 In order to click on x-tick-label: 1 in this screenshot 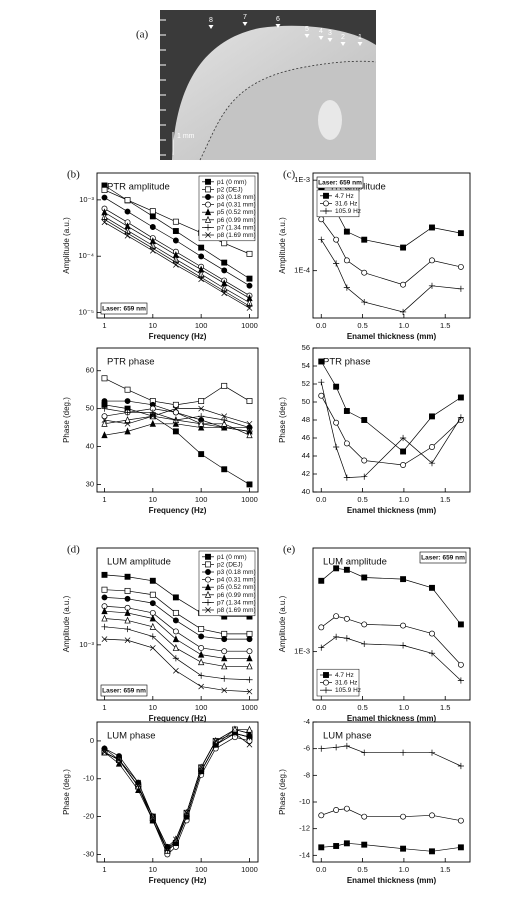, I will do `click(104, 325)`.